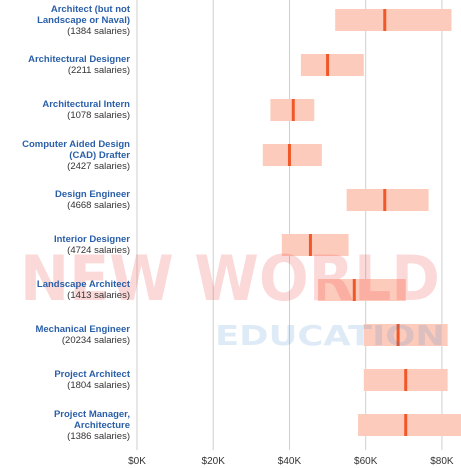 Image resolution: width=461 pixels, height=468 pixels. Describe the element at coordinates (92, 194) in the screenshot. I see `category-name: Design Engineer` at that location.